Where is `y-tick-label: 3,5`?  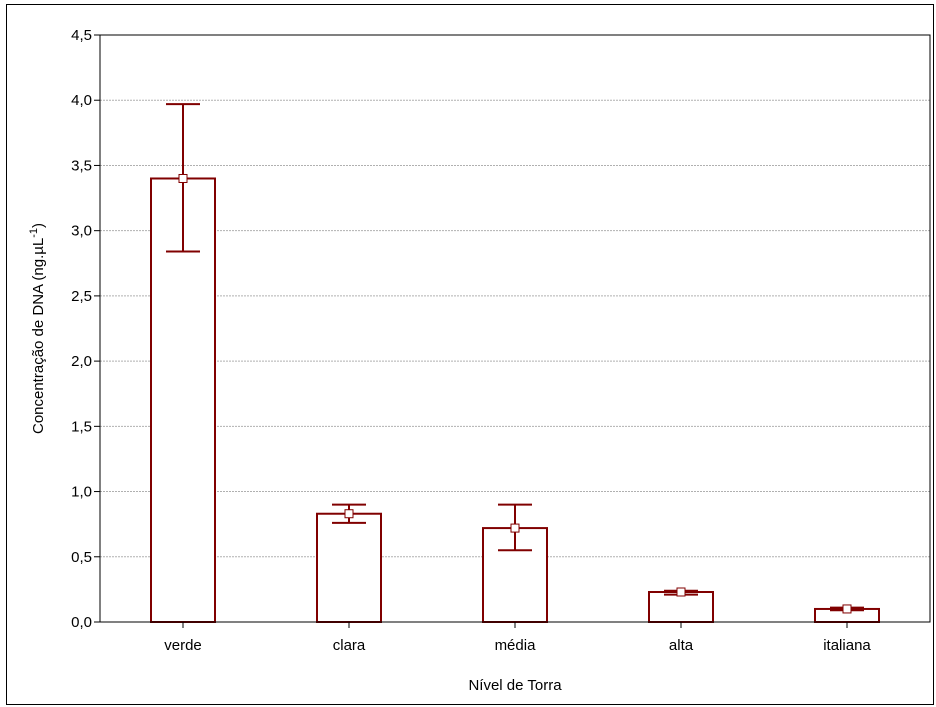
y-tick-label: 3,5 is located at coordinates (81, 165).